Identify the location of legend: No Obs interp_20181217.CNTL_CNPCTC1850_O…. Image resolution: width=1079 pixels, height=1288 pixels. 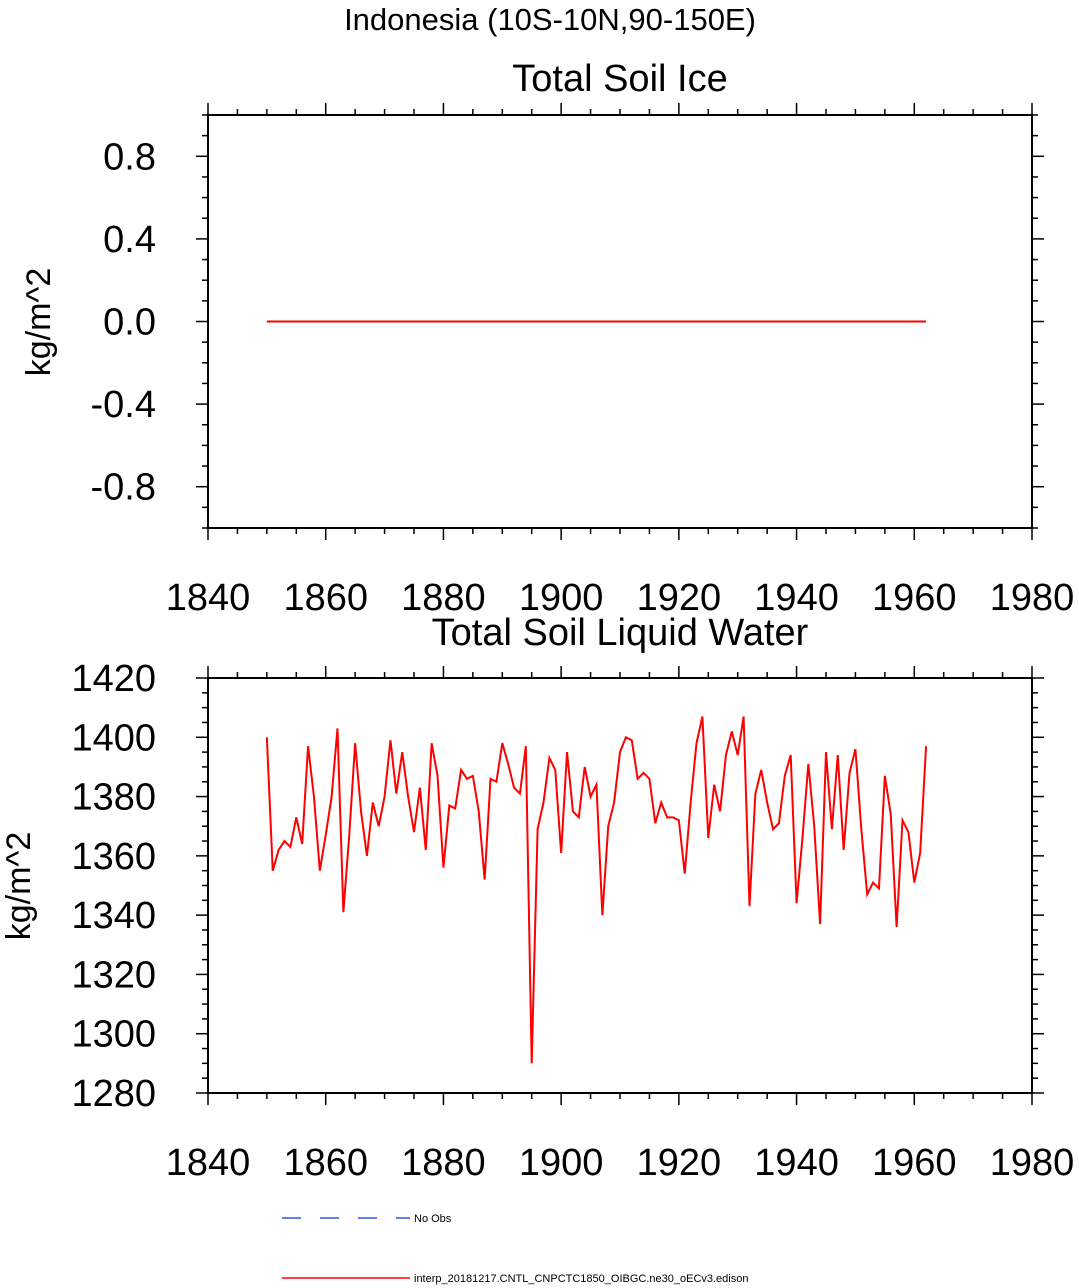
(515, 1249).